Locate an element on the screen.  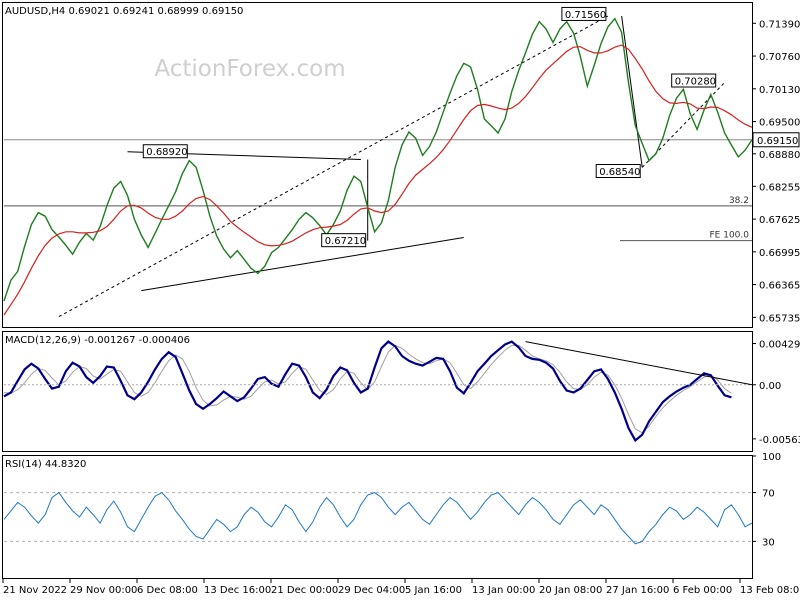
macd-tick-label: -0.005636 is located at coordinates (779, 440).